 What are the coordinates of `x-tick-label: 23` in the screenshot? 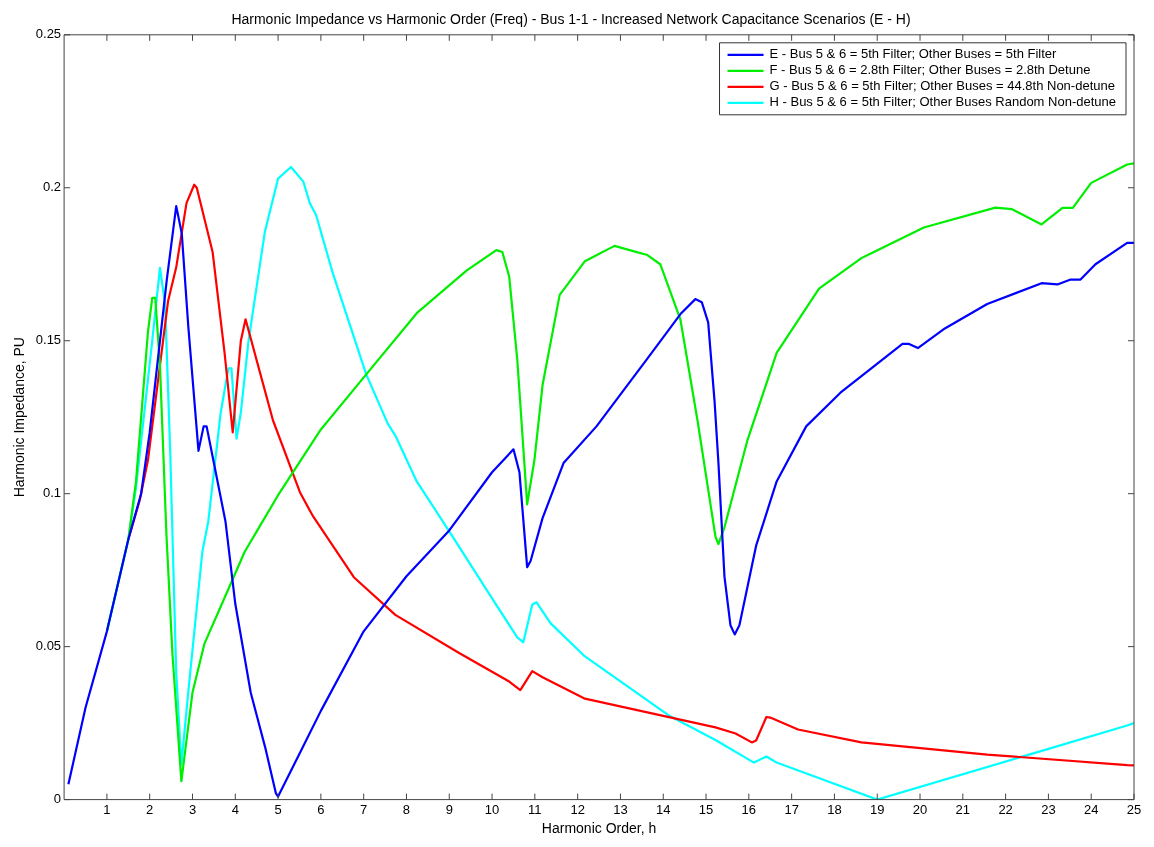 It's located at (1048, 809).